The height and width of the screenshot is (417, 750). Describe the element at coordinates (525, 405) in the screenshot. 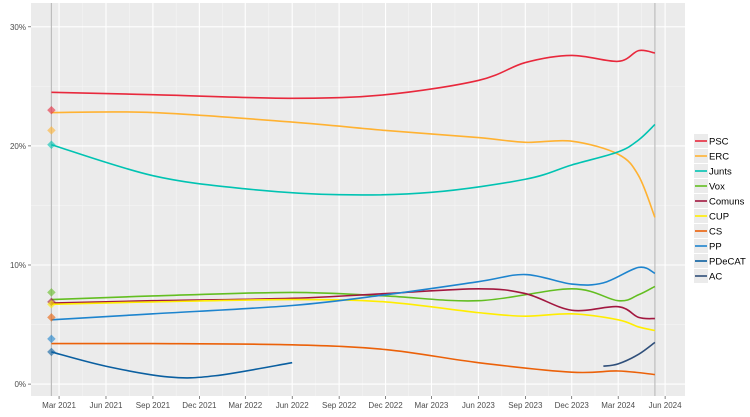

I see `x-tick-label: Sep 2023` at that location.